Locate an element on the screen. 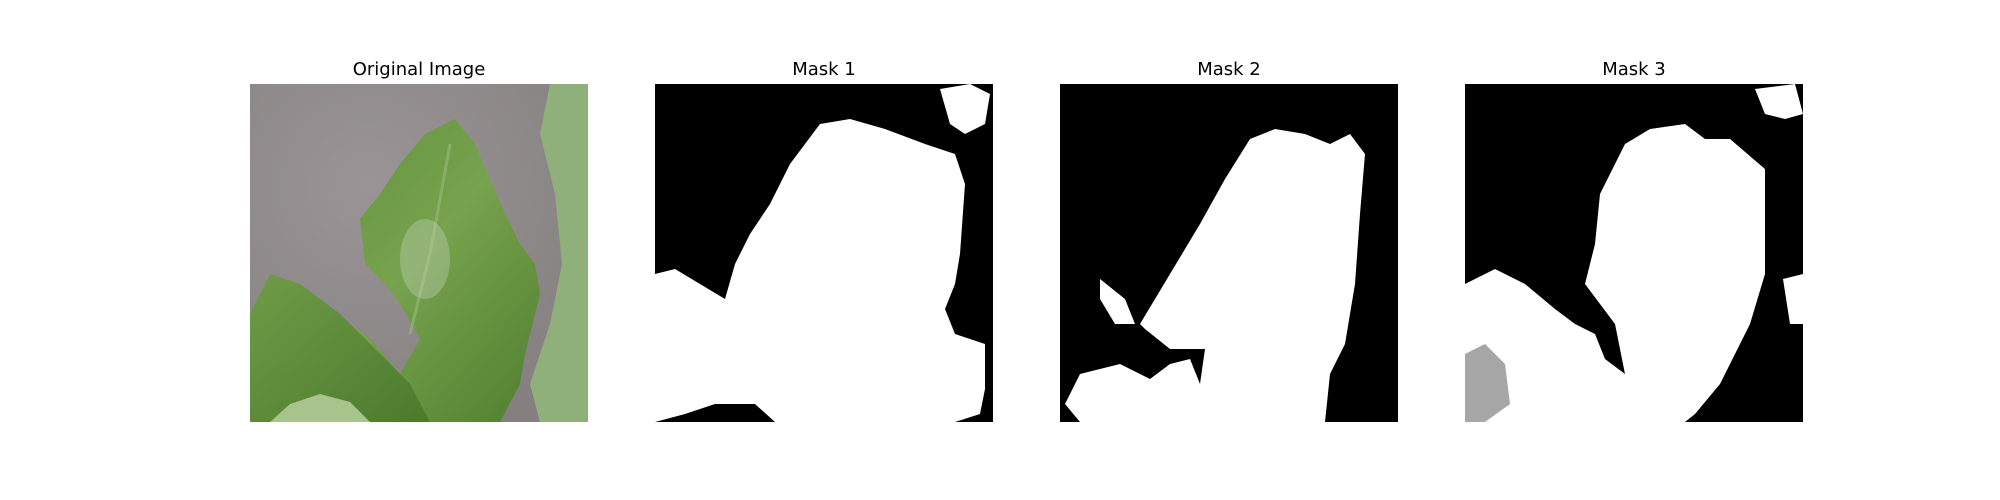  mask-2-image is located at coordinates (1229, 253).